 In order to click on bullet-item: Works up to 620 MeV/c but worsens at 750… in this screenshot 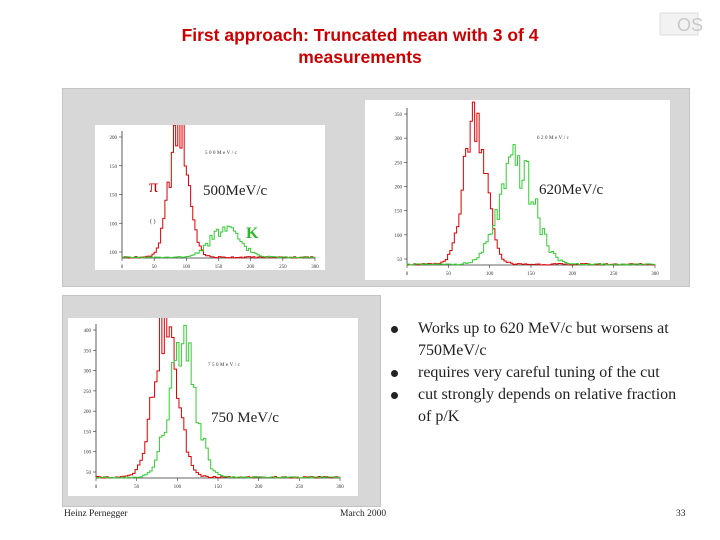, I will do `click(538, 340)`.